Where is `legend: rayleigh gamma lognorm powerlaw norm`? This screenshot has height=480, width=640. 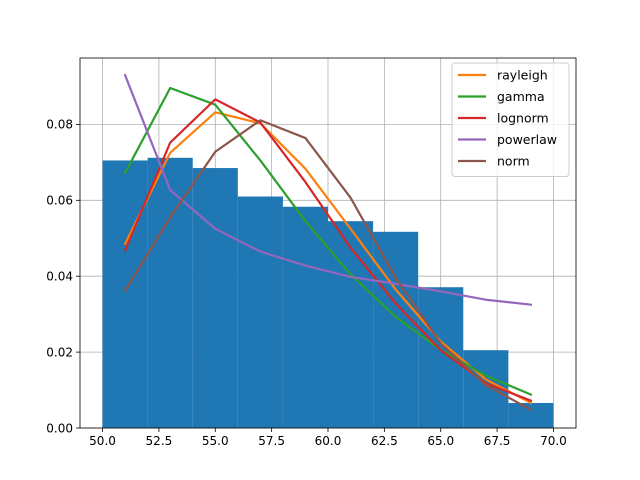 legend: rayleigh gamma lognorm powerlaw norm is located at coordinates (510, 119).